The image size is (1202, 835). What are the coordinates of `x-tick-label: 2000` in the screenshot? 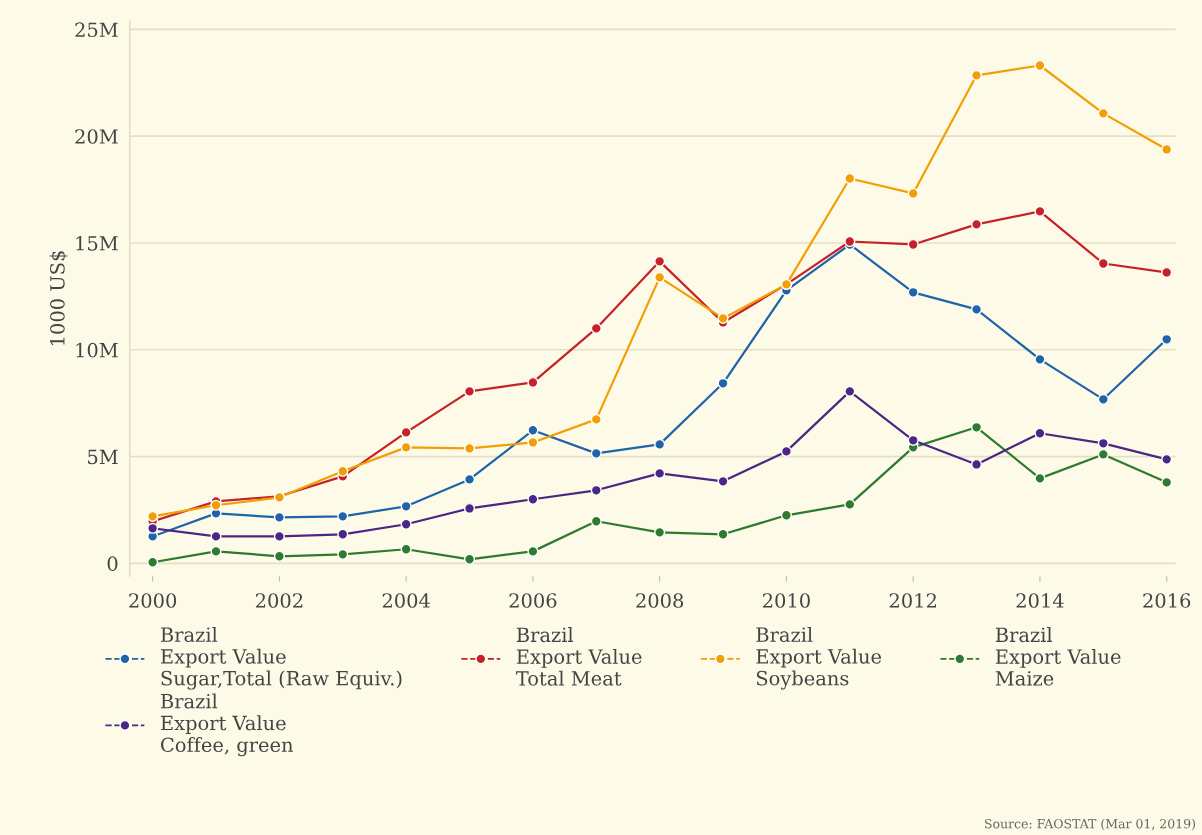 It's located at (153, 600).